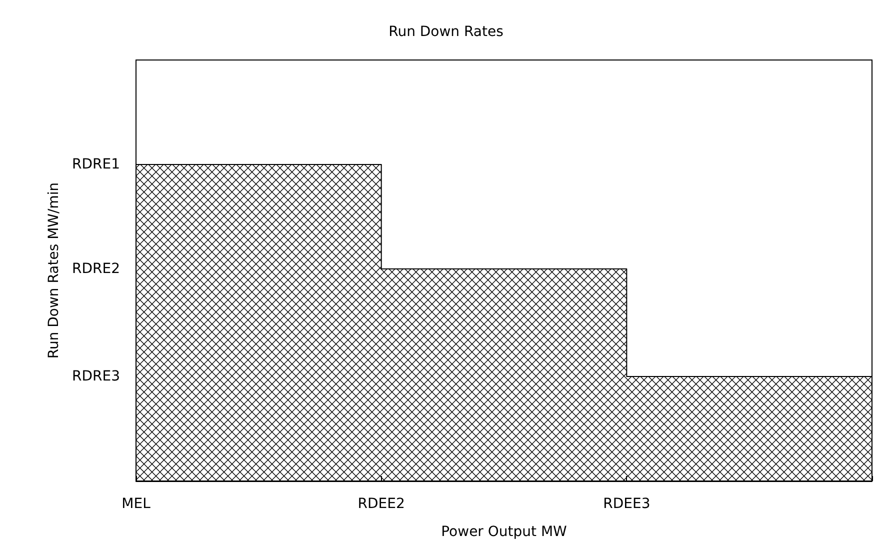 The width and height of the screenshot is (892, 554). What do you see at coordinates (96, 268) in the screenshot?
I see `text: RDRE2` at bounding box center [96, 268].